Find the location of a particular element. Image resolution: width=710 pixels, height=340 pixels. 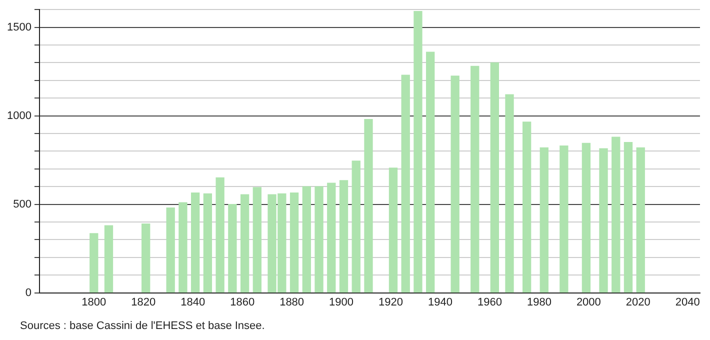

x-tick-label: 1920 is located at coordinates (391, 302).